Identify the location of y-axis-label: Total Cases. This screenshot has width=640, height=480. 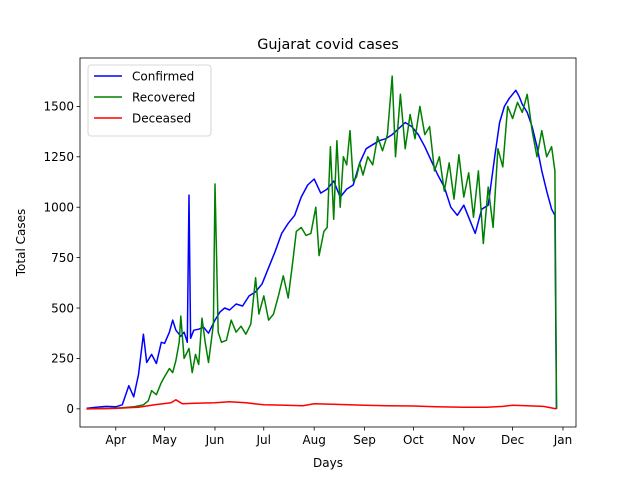
(21, 243).